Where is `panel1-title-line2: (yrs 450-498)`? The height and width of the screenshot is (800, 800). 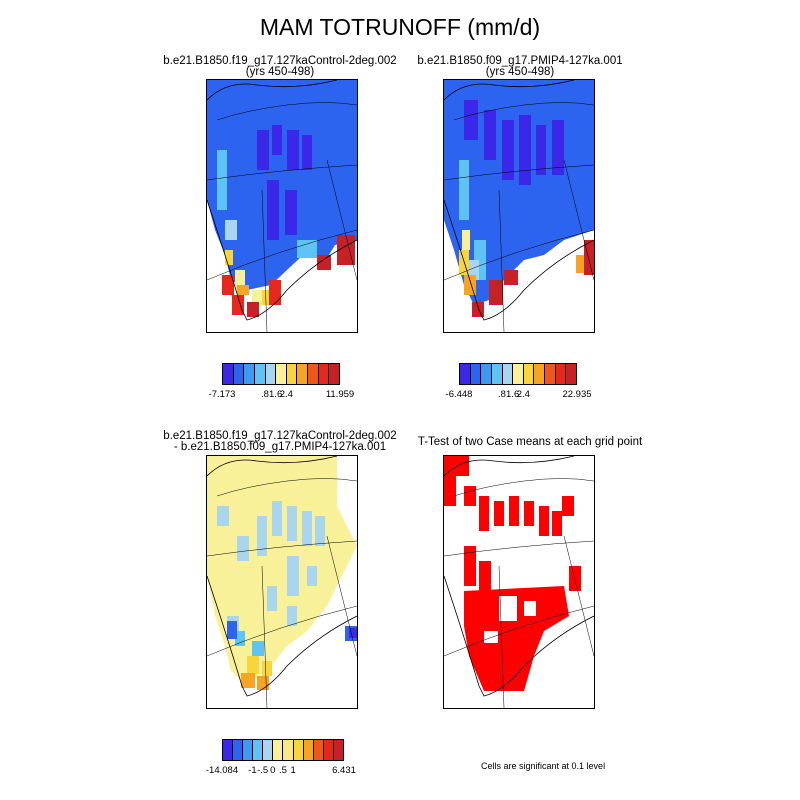
panel1-title-line2: (yrs 450-498) is located at coordinates (280, 72).